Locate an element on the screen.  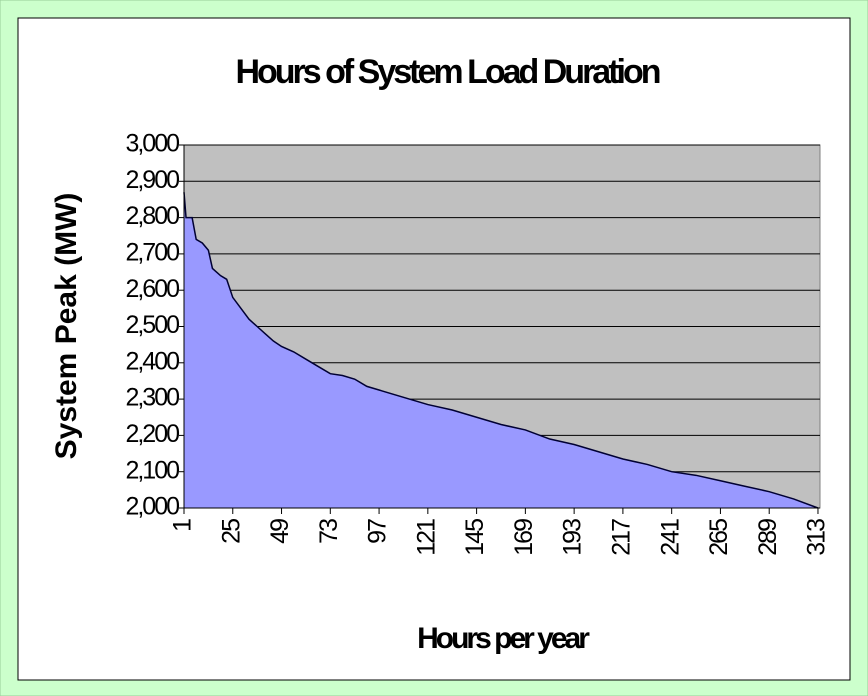
x-tick-label: 97 is located at coordinates (378, 531).